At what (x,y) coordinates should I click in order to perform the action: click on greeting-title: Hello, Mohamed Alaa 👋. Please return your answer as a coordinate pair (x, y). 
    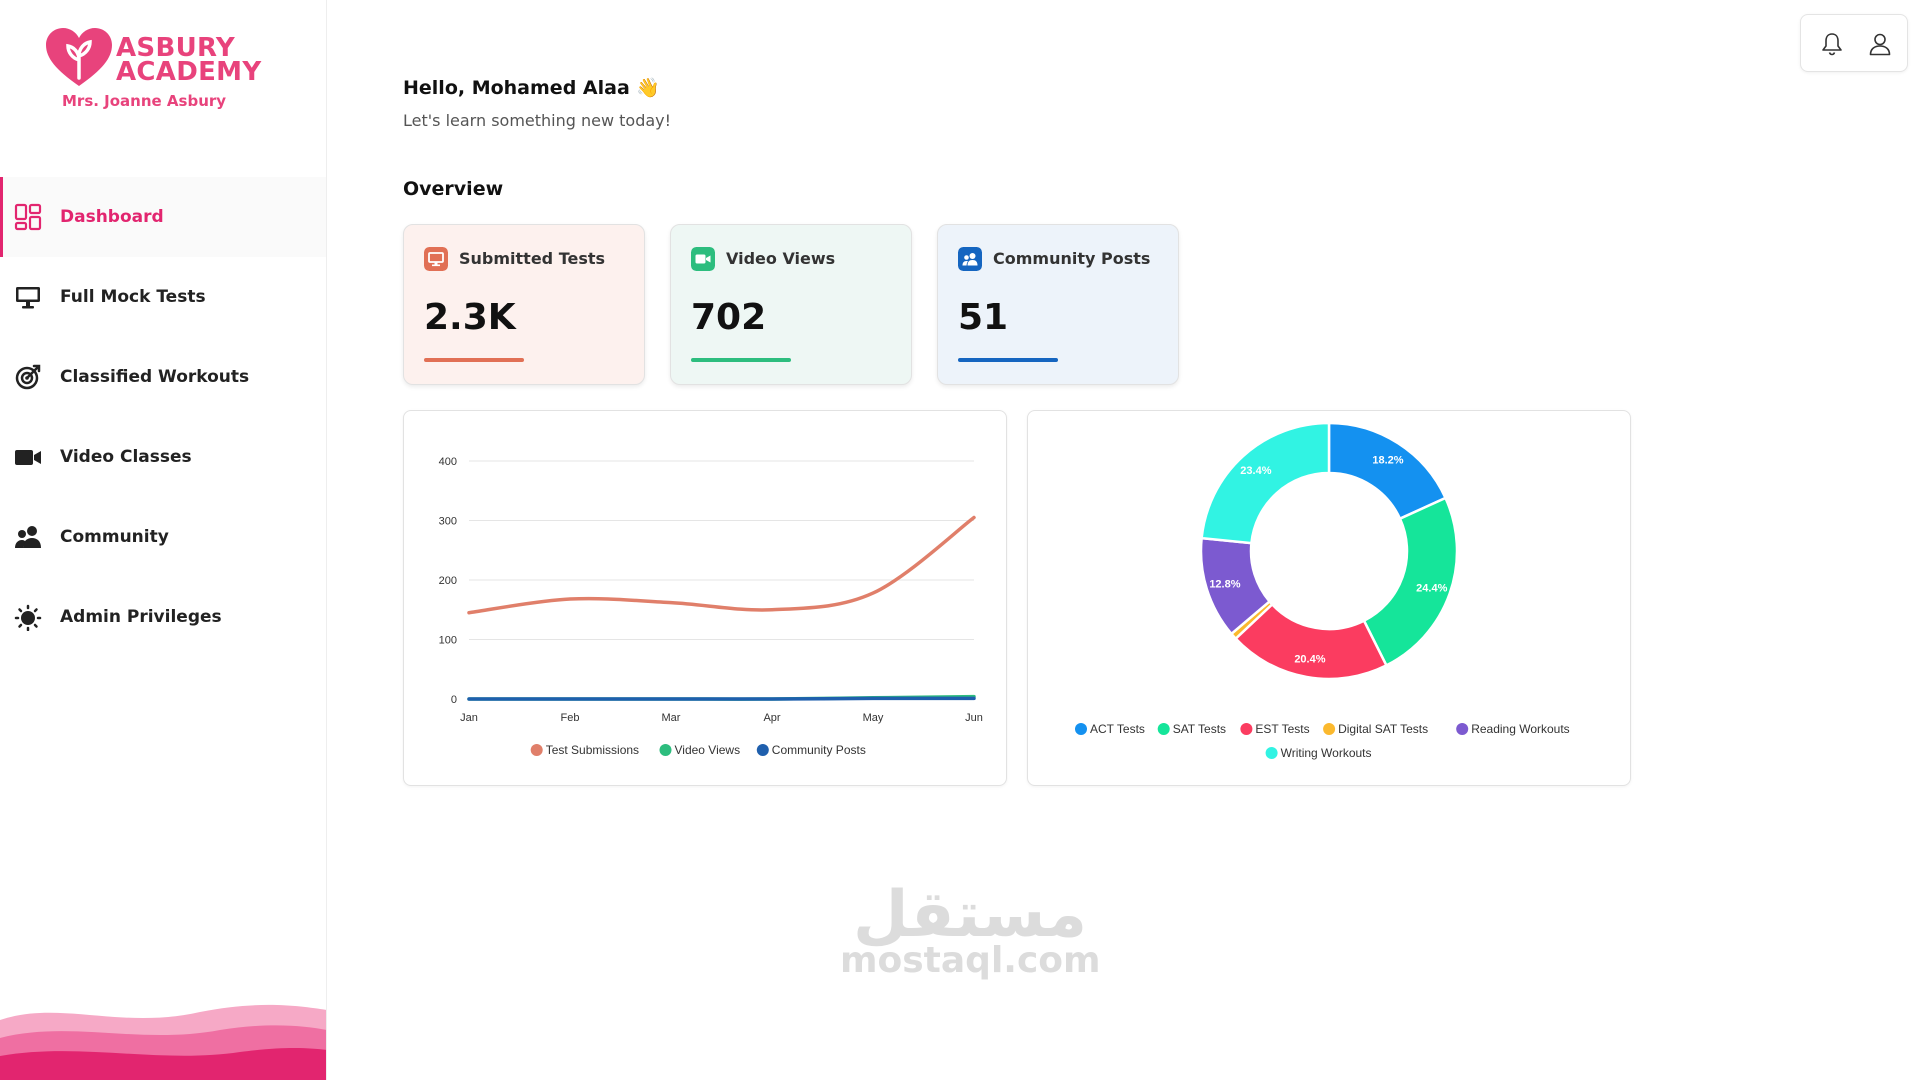
    Looking at the image, I should click on (532, 88).